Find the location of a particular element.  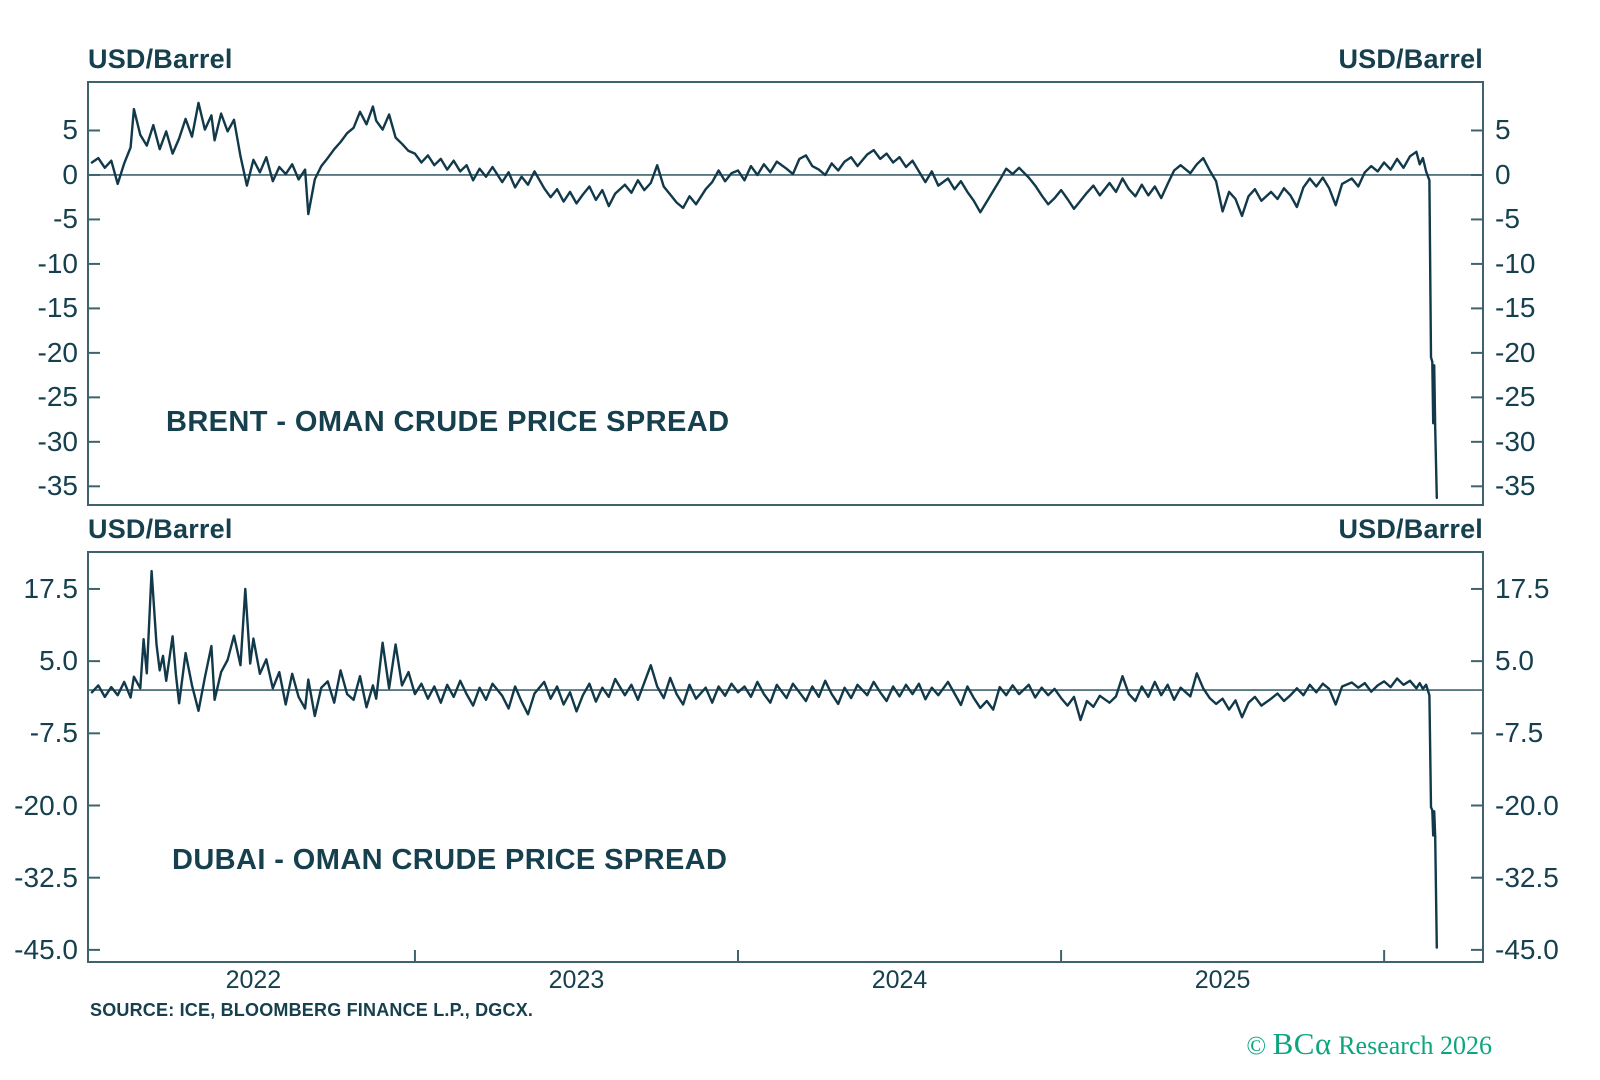

x-axis-year-label: 2023 is located at coordinates (576, 980).